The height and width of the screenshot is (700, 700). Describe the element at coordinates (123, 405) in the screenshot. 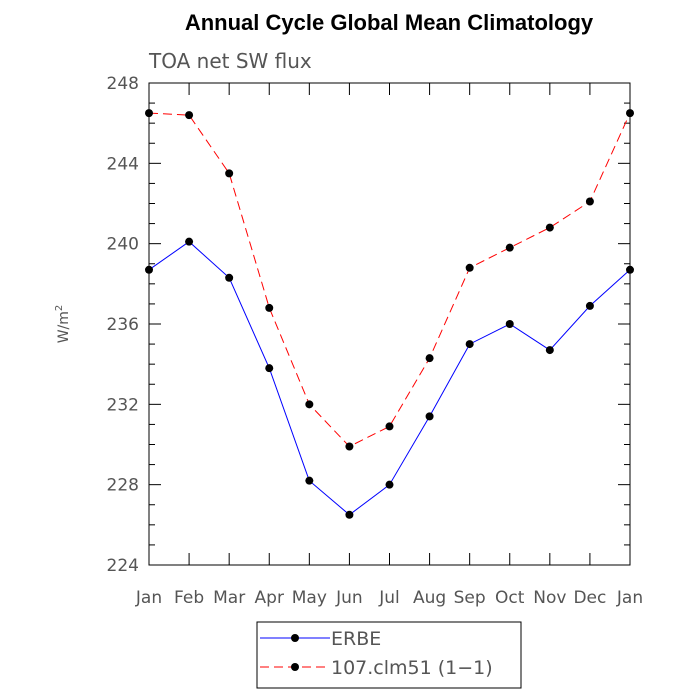

I see `y-tick-label: 232` at that location.